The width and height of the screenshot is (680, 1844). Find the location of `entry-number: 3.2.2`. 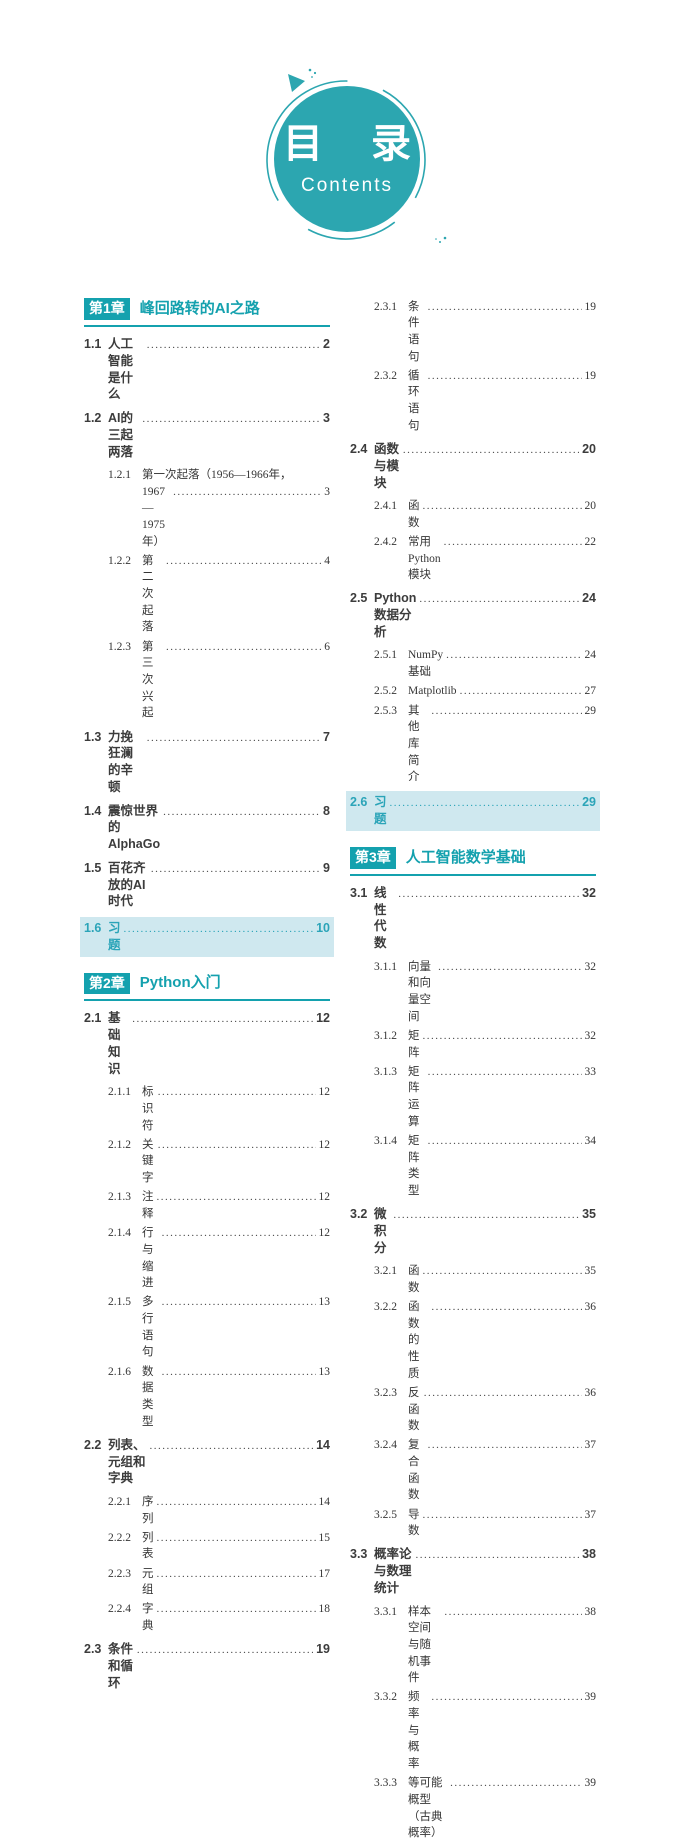

entry-number: 3.2.2 is located at coordinates (385, 1307).